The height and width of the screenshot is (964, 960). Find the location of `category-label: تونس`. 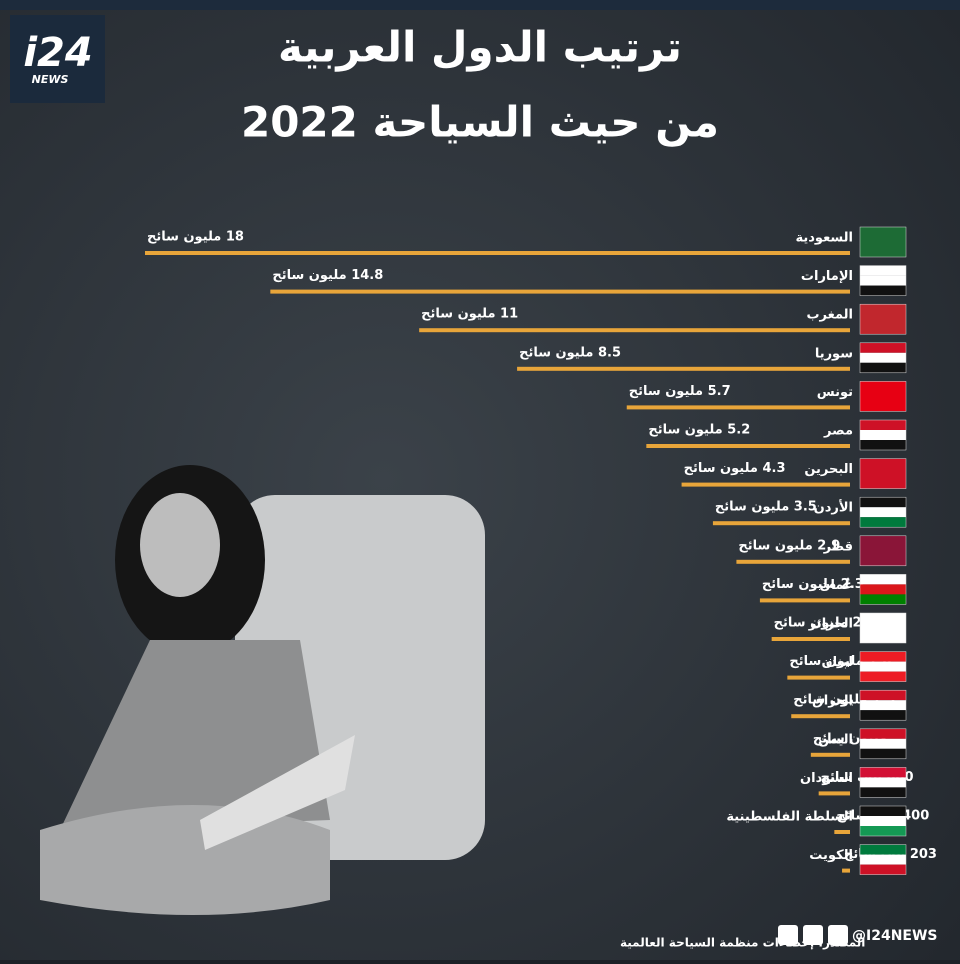

category-label: تونس is located at coordinates (835, 392).